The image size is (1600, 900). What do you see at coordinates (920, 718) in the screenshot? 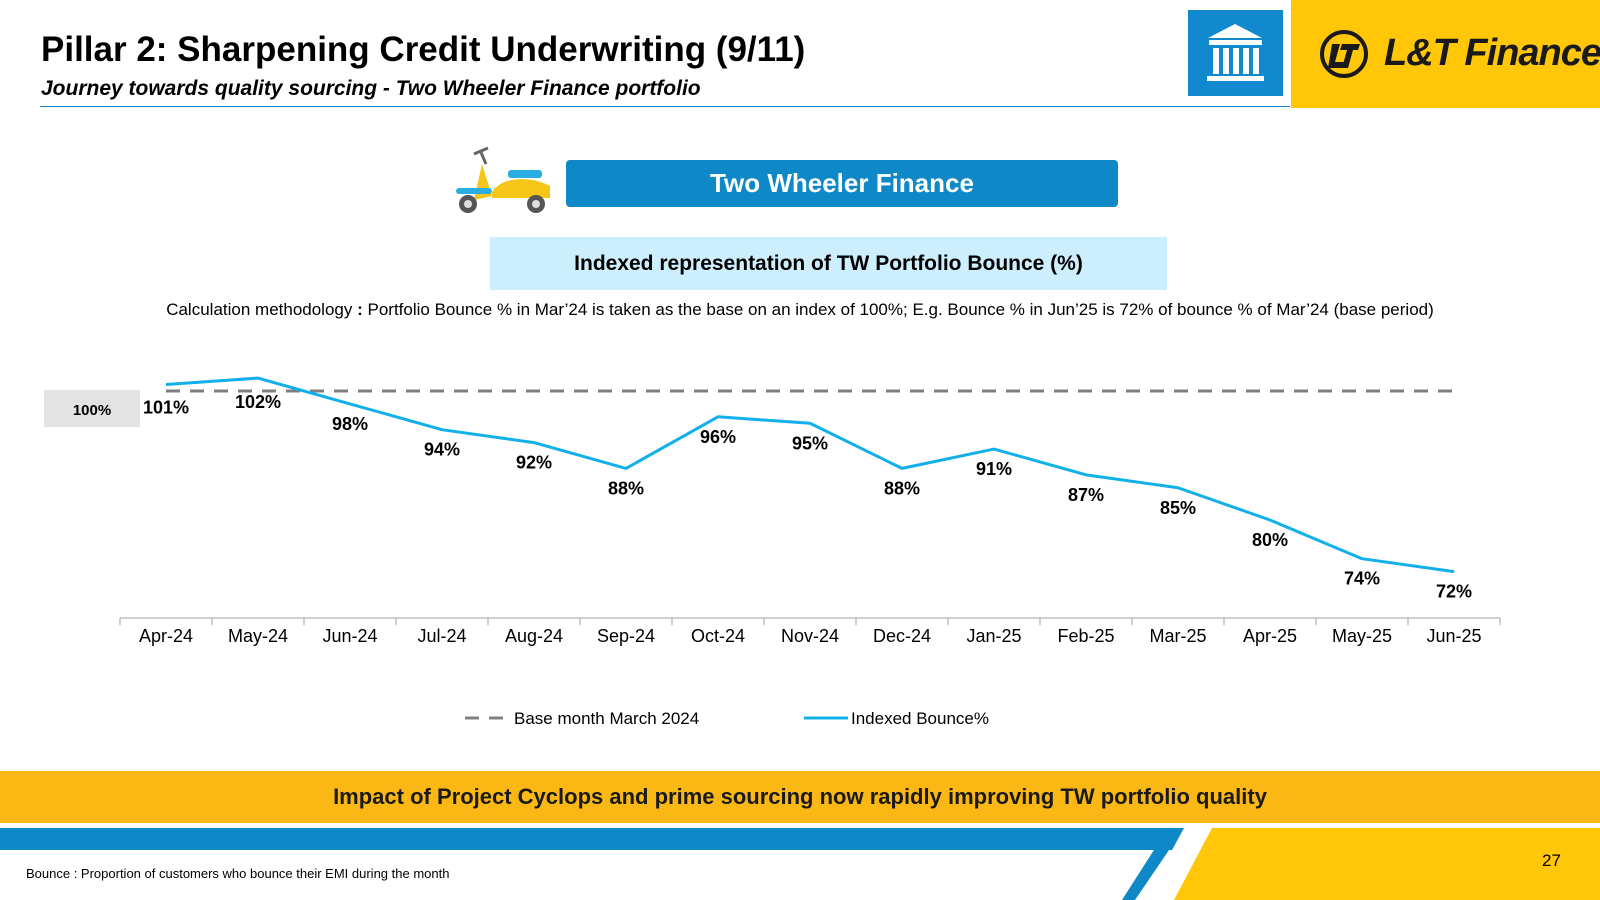
I see `legend-label-bounce: Indexed Bounce%` at bounding box center [920, 718].